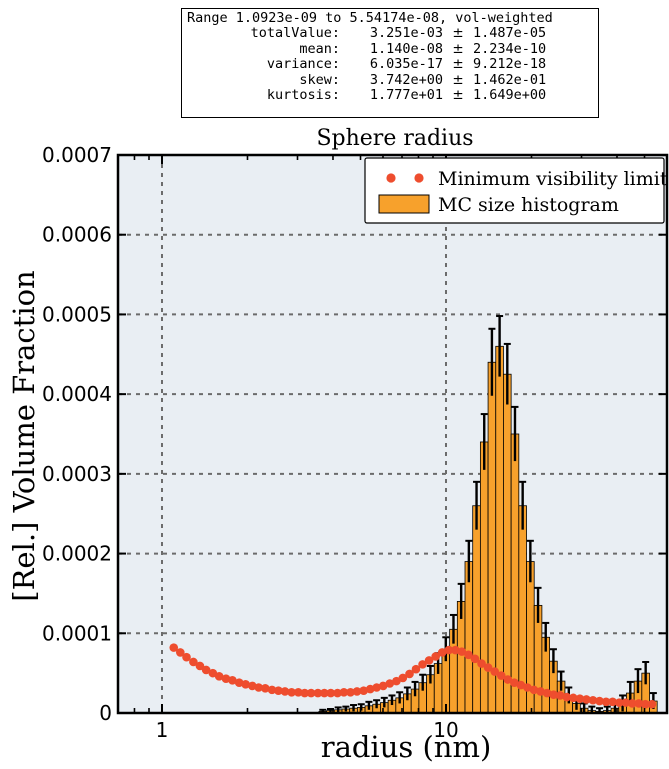  I want to click on stat-value: 6.035e-17, so click(406, 64).